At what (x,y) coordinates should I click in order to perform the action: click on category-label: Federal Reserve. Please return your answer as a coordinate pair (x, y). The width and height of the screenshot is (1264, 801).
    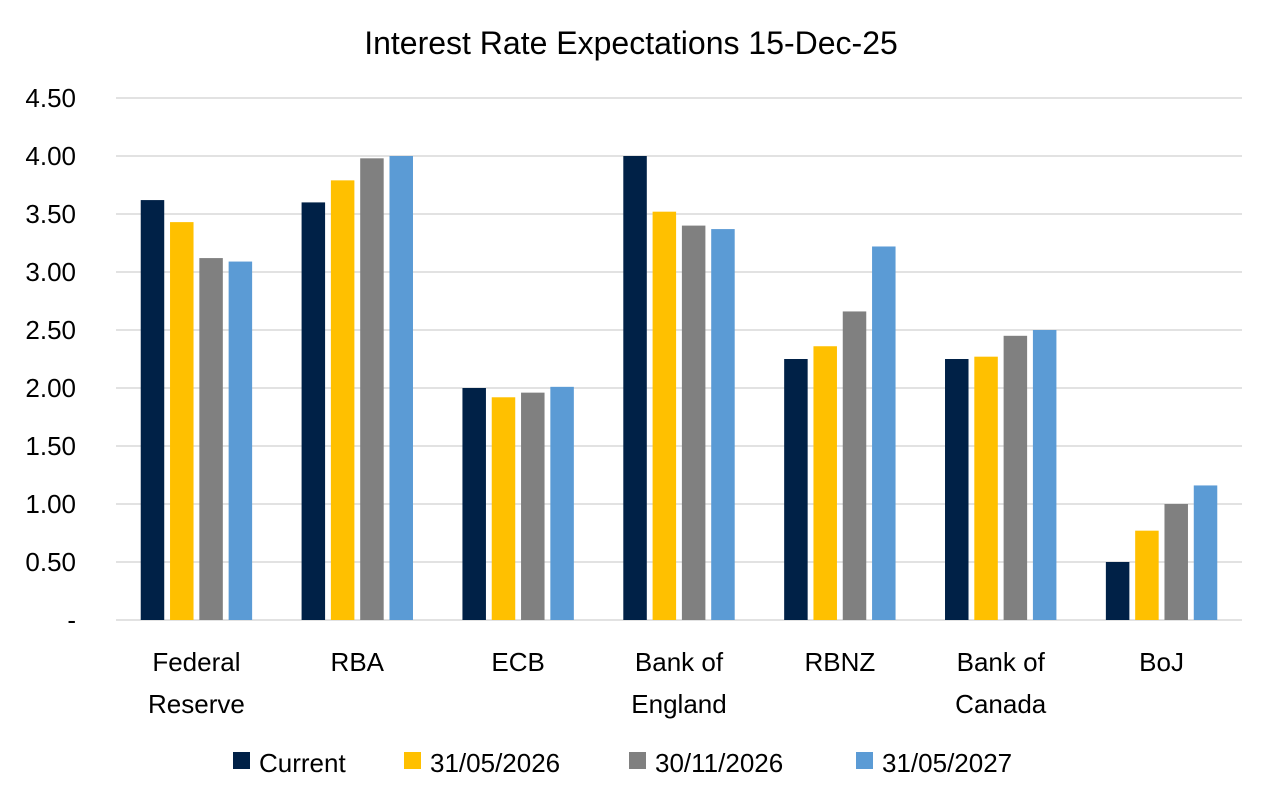
    Looking at the image, I should click on (196, 683).